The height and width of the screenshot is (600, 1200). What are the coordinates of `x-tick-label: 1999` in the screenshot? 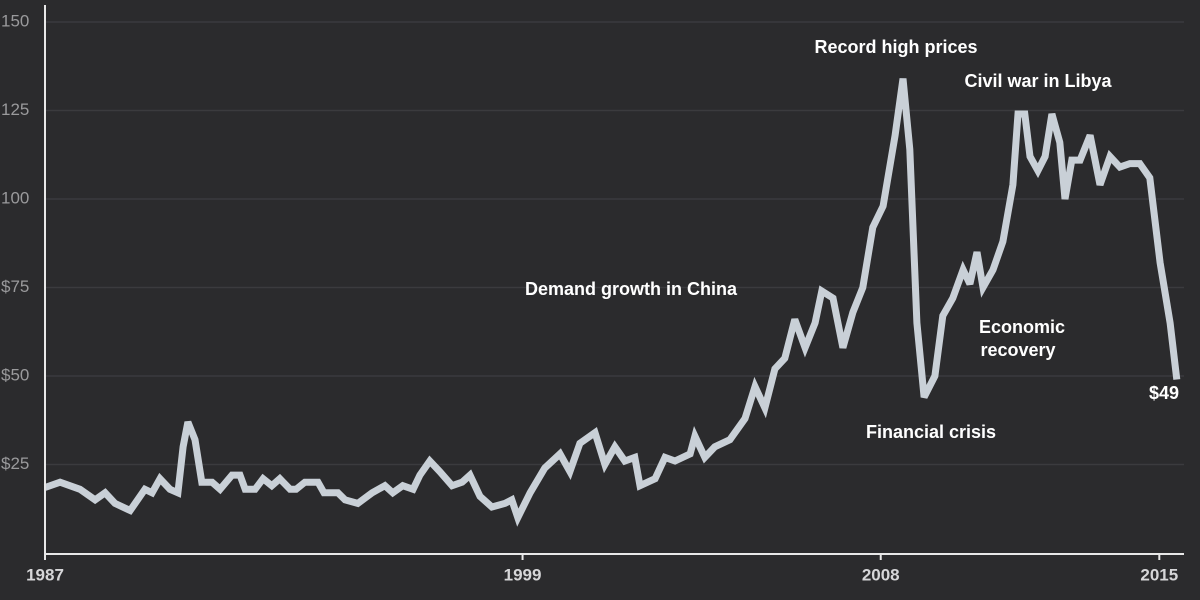 It's located at (523, 574).